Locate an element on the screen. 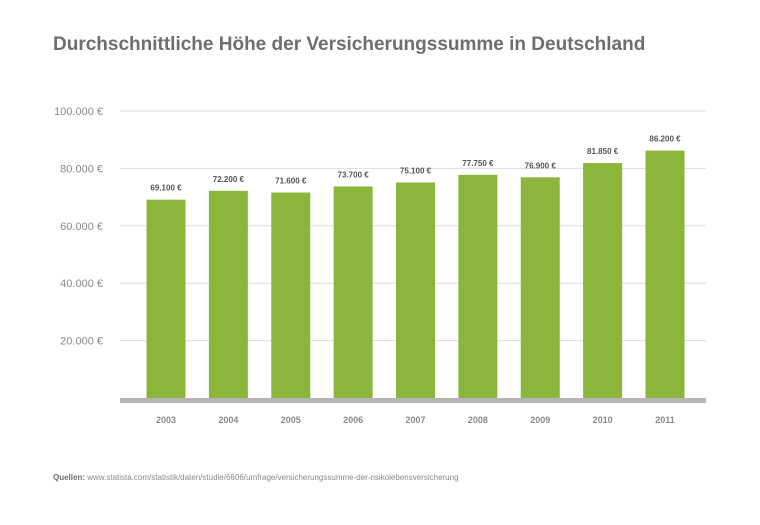 Image resolution: width=760 pixels, height=525 pixels. data-label: 86.200 € is located at coordinates (665, 139).